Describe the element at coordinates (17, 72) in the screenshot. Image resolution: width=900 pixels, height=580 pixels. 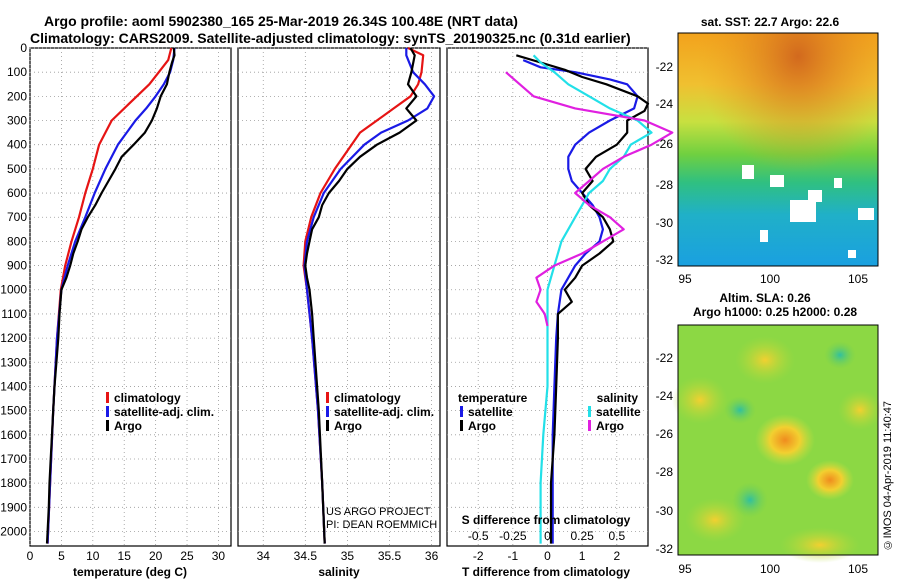
I see `pressure-tick-label: 100` at that location.